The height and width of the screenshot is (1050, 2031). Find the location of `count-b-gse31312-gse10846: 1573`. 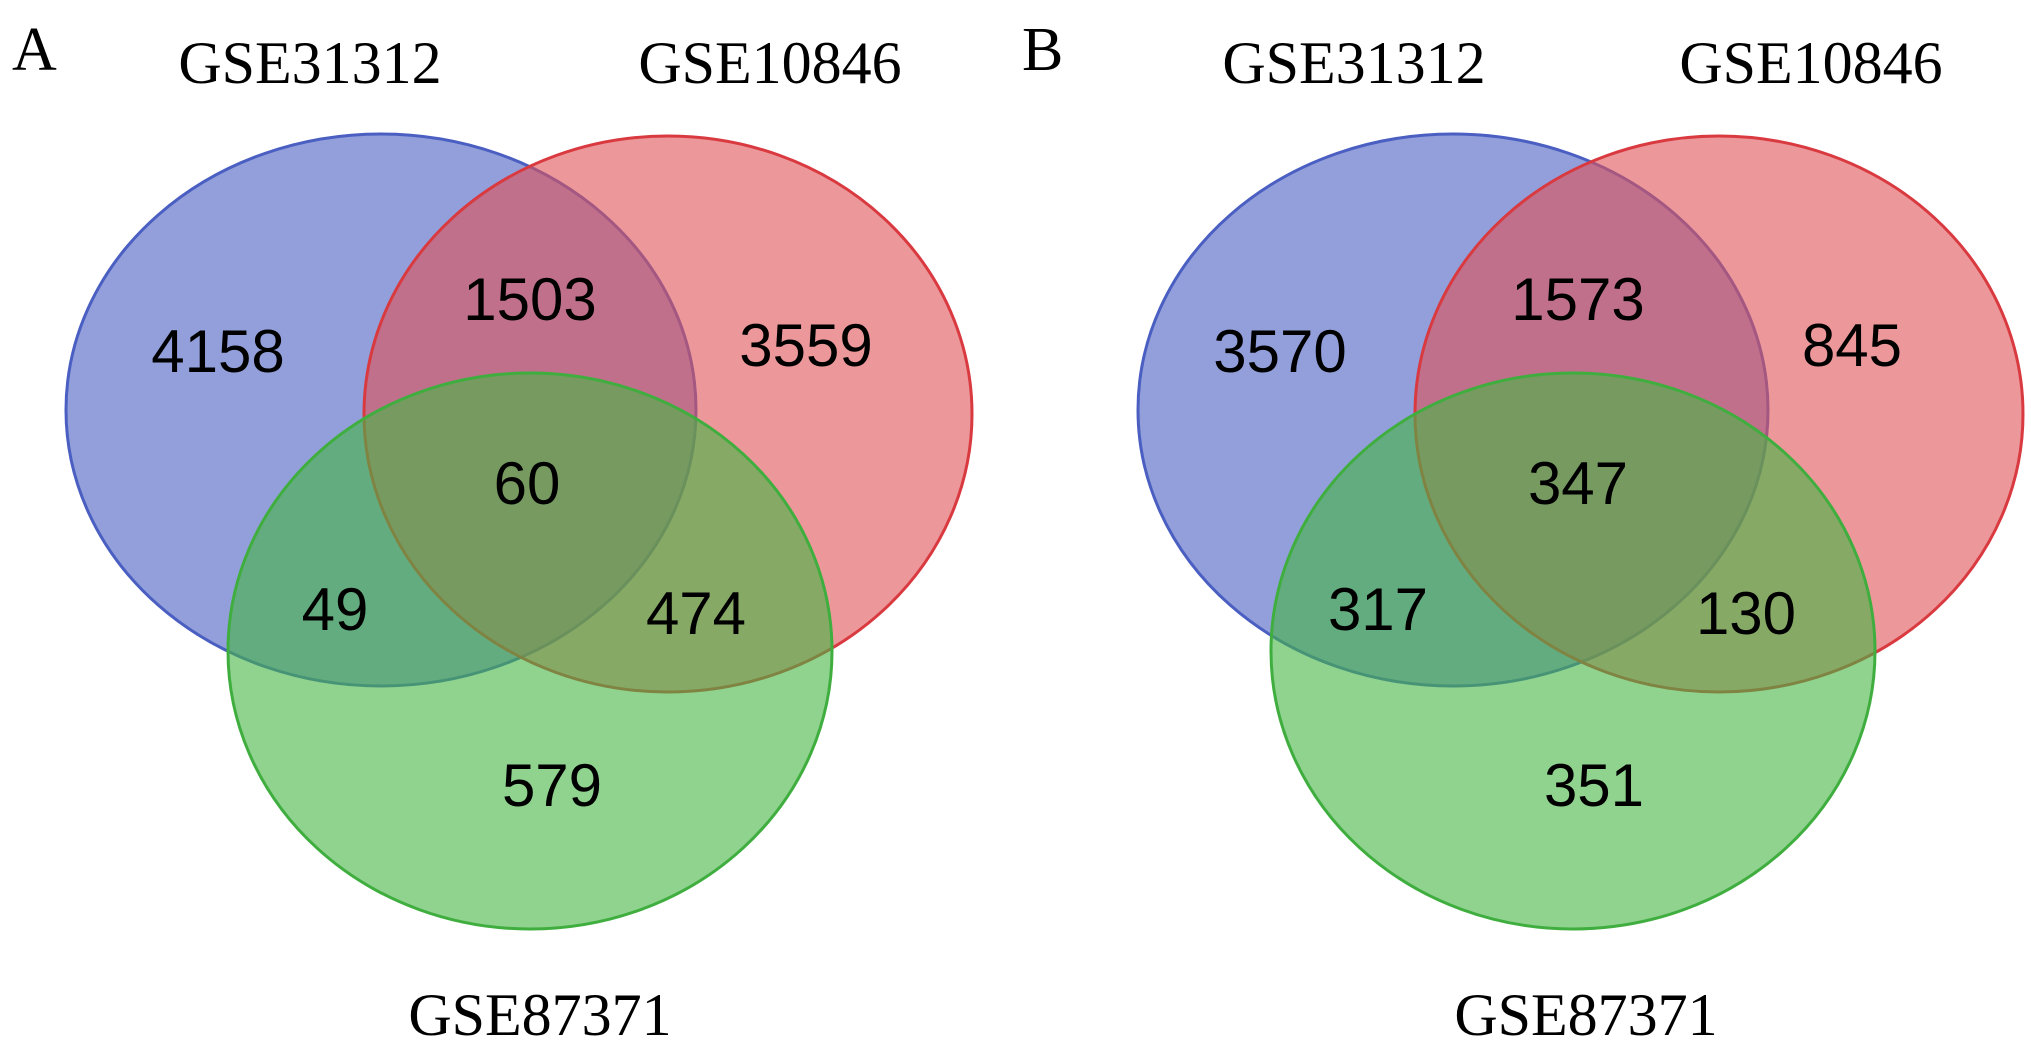

count-b-gse31312-gse10846: 1573 is located at coordinates (1577, 299).